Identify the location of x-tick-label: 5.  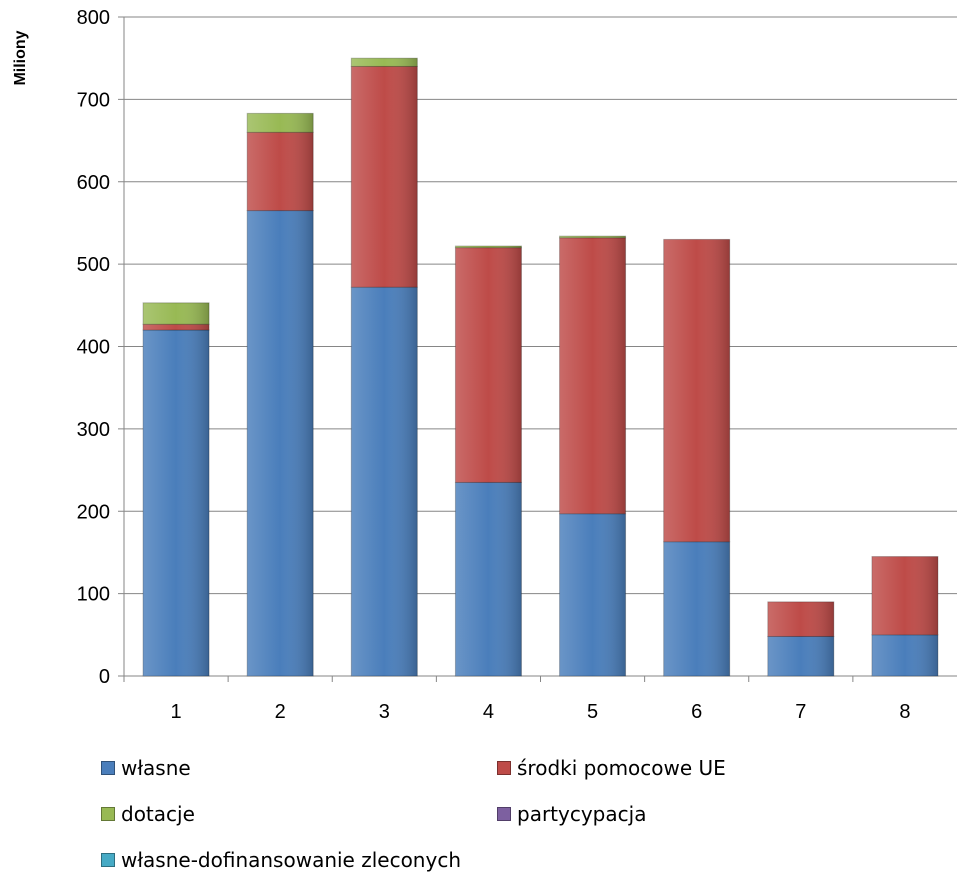
(592, 712).